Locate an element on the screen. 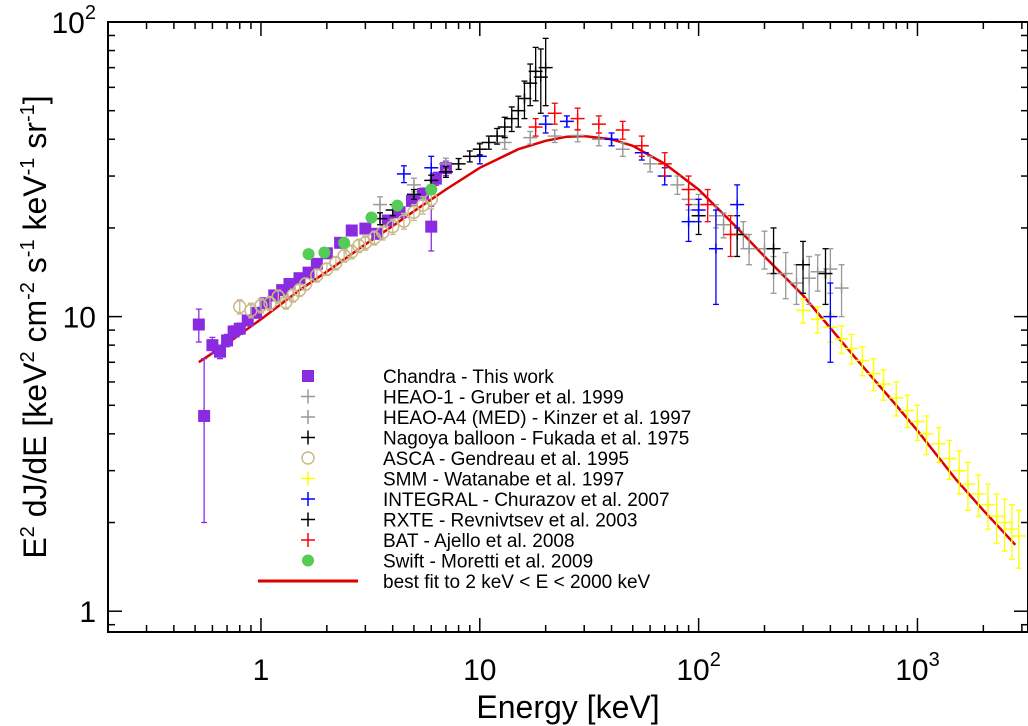 This screenshot has width=1028, height=726. legend-label: INTEGRAL - Churazov et al. 2007 is located at coordinates (526, 500).